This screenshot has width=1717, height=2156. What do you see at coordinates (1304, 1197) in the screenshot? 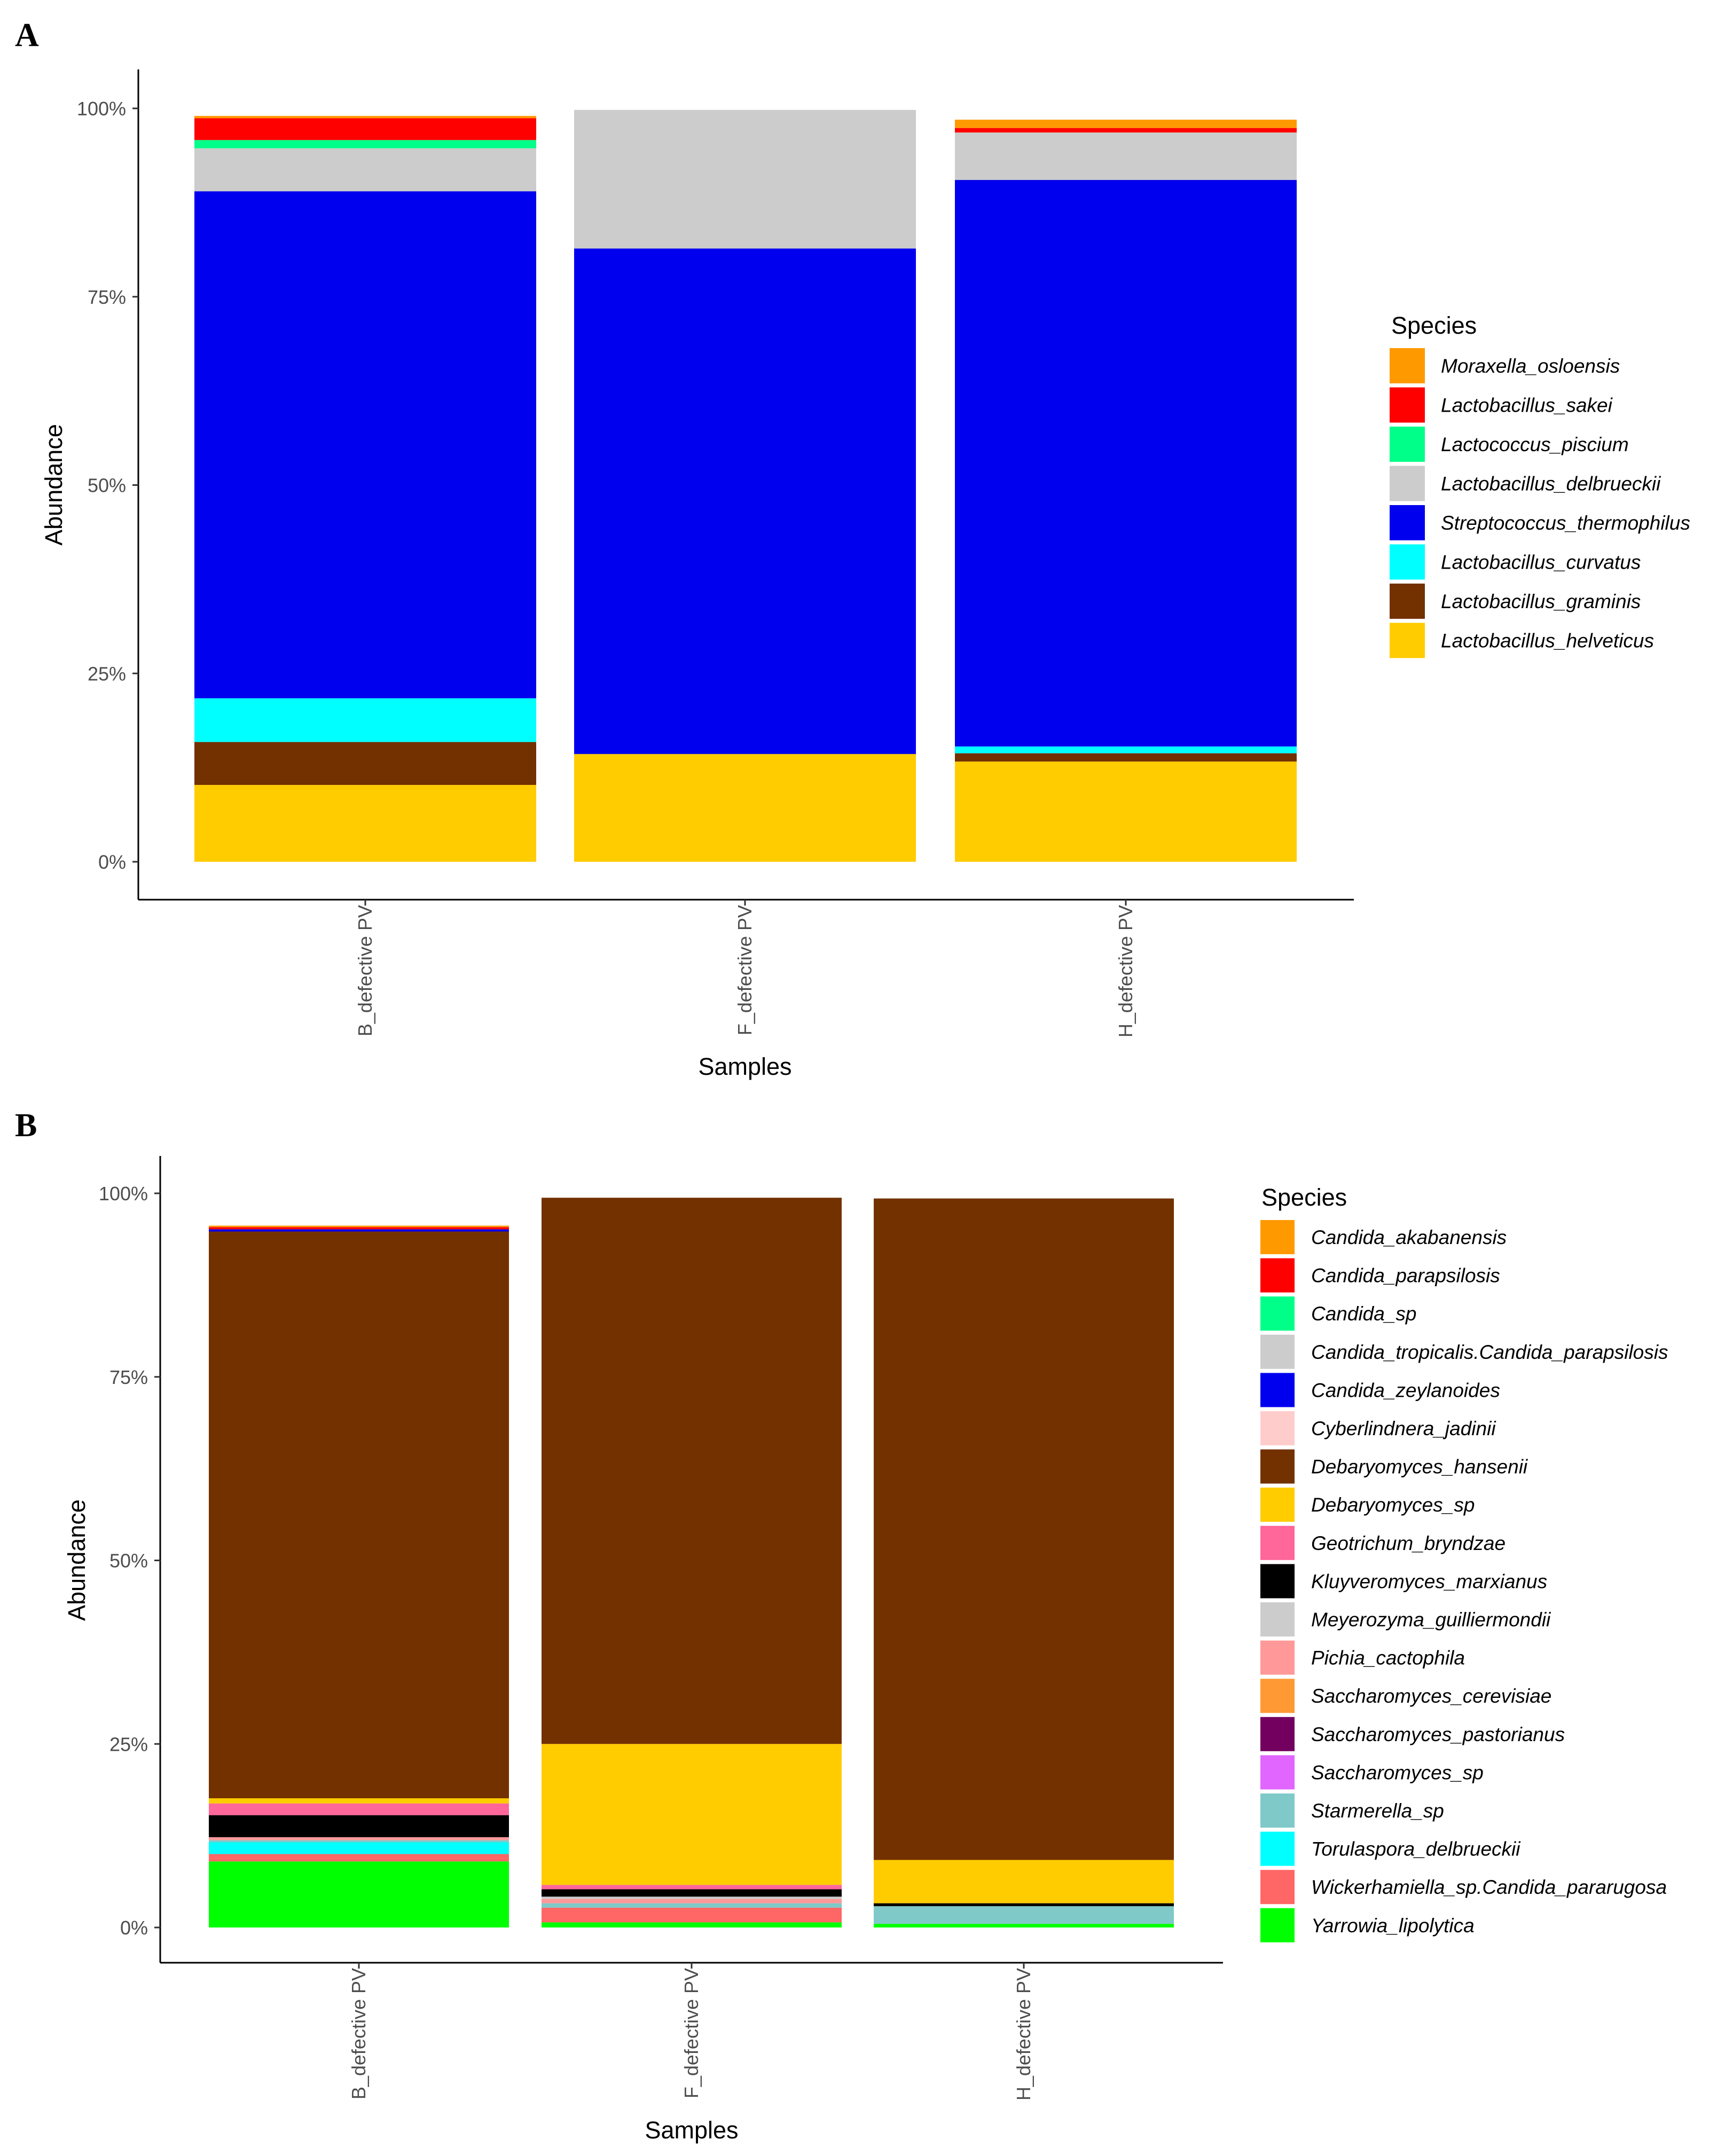
I see `pb-legend-title: Species` at bounding box center [1304, 1197].